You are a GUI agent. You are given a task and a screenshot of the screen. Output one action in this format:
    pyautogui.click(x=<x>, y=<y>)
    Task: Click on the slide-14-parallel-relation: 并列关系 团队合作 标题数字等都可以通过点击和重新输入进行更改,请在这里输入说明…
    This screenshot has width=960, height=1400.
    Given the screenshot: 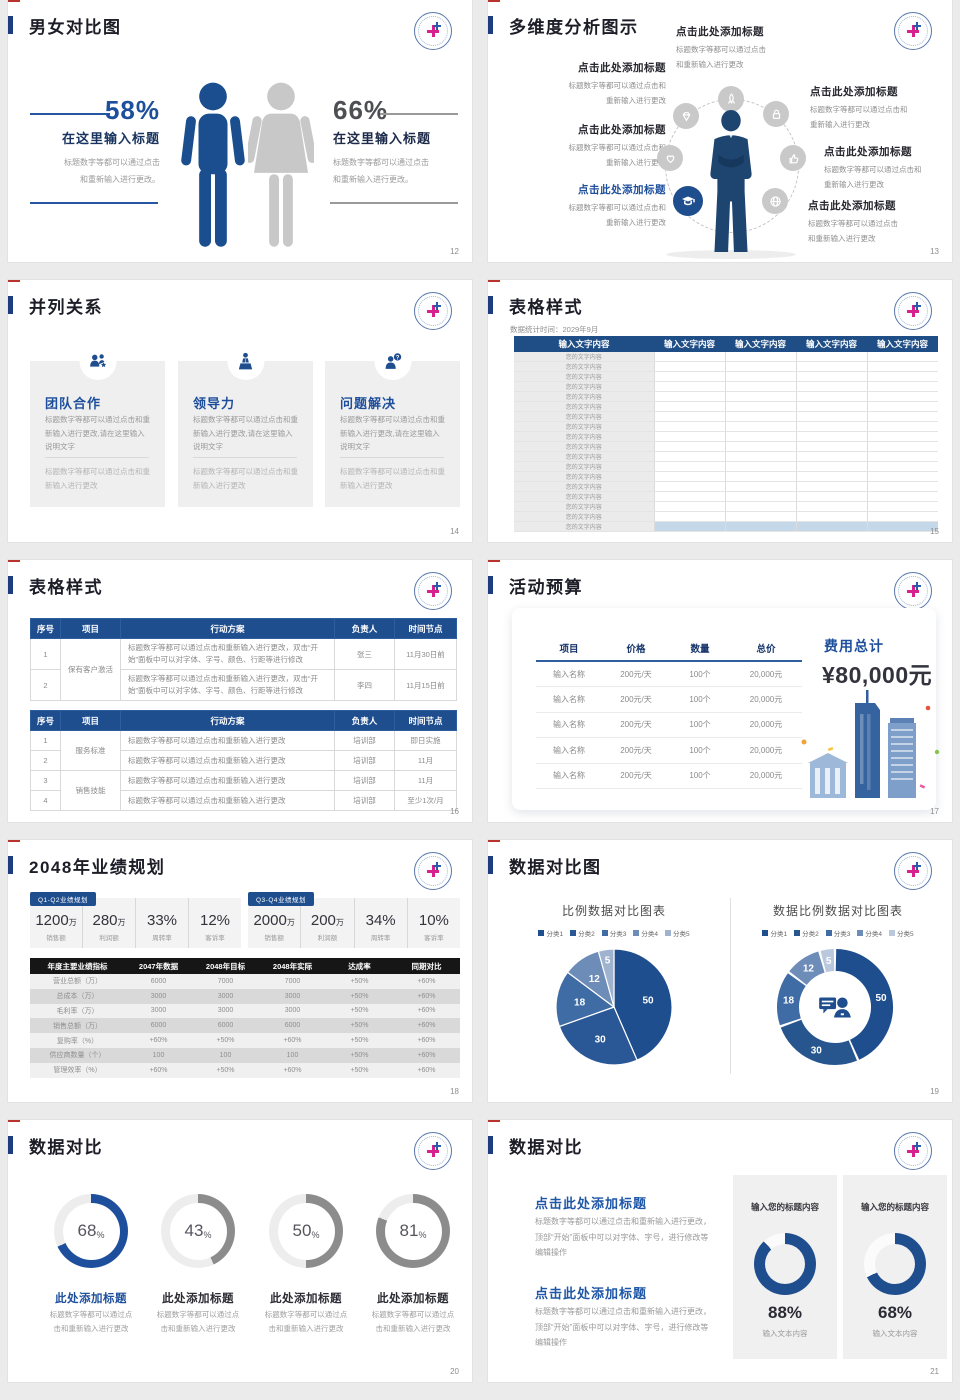 What is the action you would take?
    pyautogui.click(x=240, y=411)
    